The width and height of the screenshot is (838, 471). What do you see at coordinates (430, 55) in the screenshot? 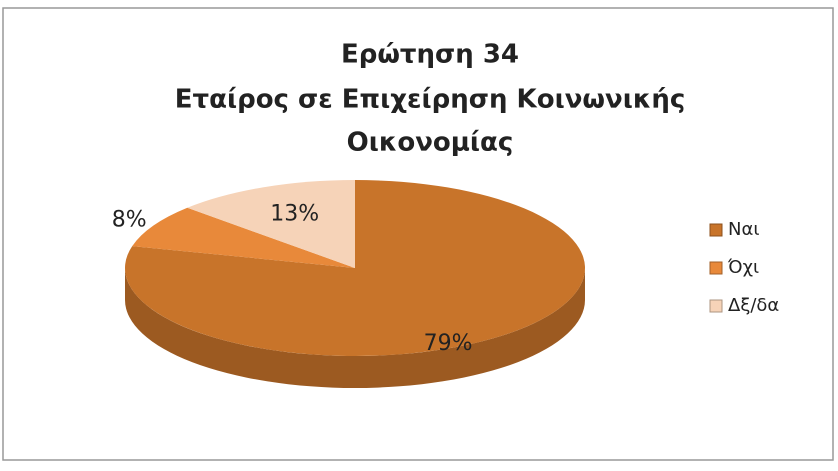
I see `chart-title: Ερώτηση 34` at bounding box center [430, 55].